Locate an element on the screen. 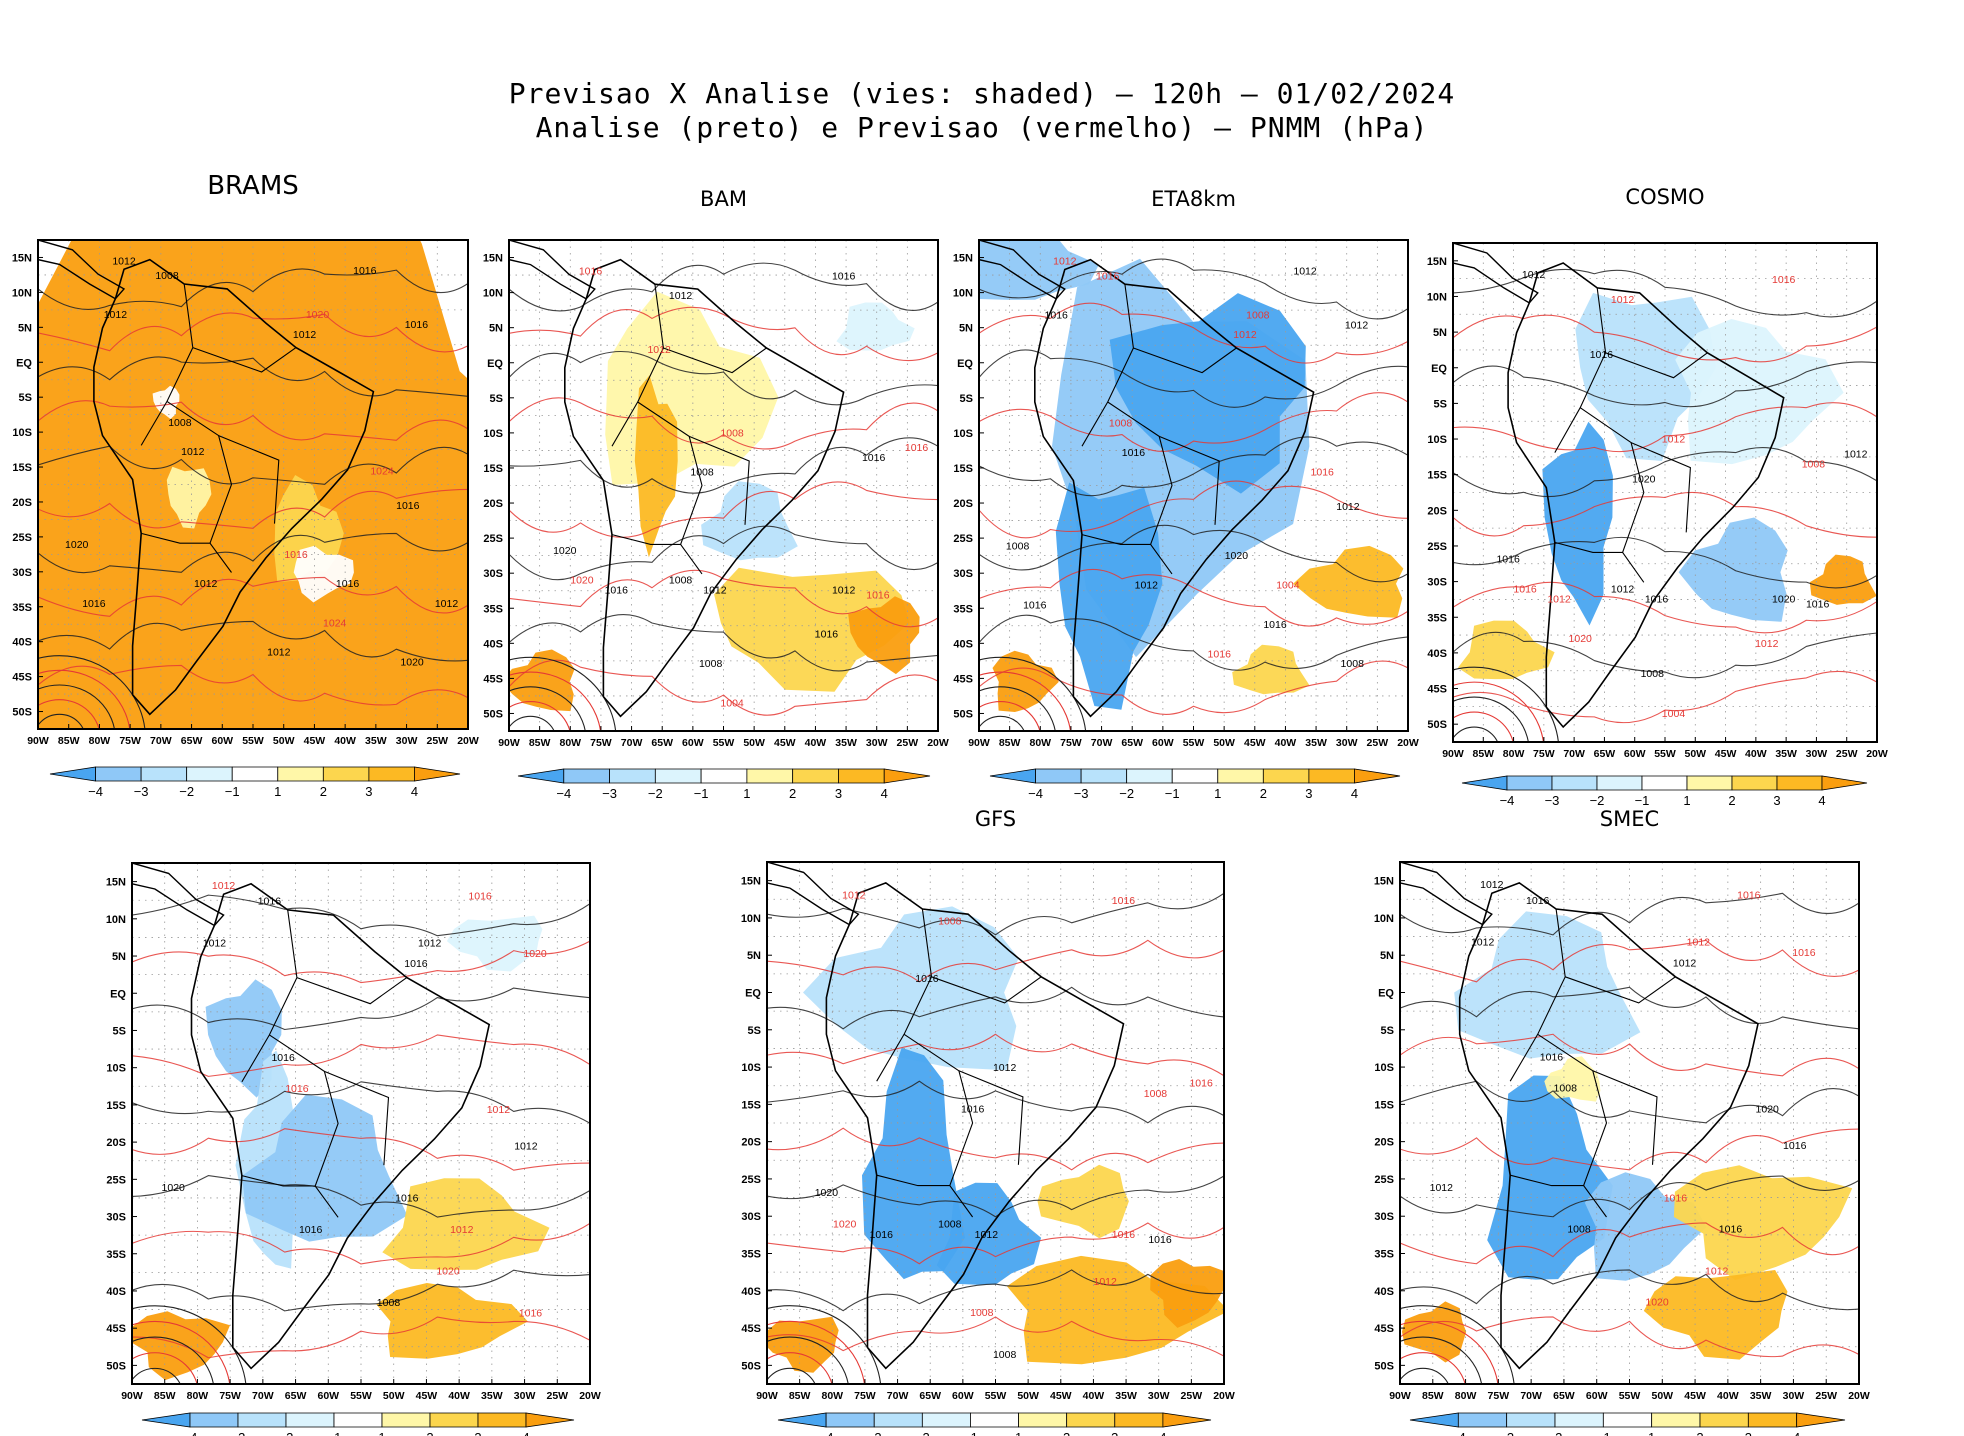 Image resolution: width=1964 pixels, height=1436 pixels. lon-tick-label: 90W is located at coordinates (38, 741).